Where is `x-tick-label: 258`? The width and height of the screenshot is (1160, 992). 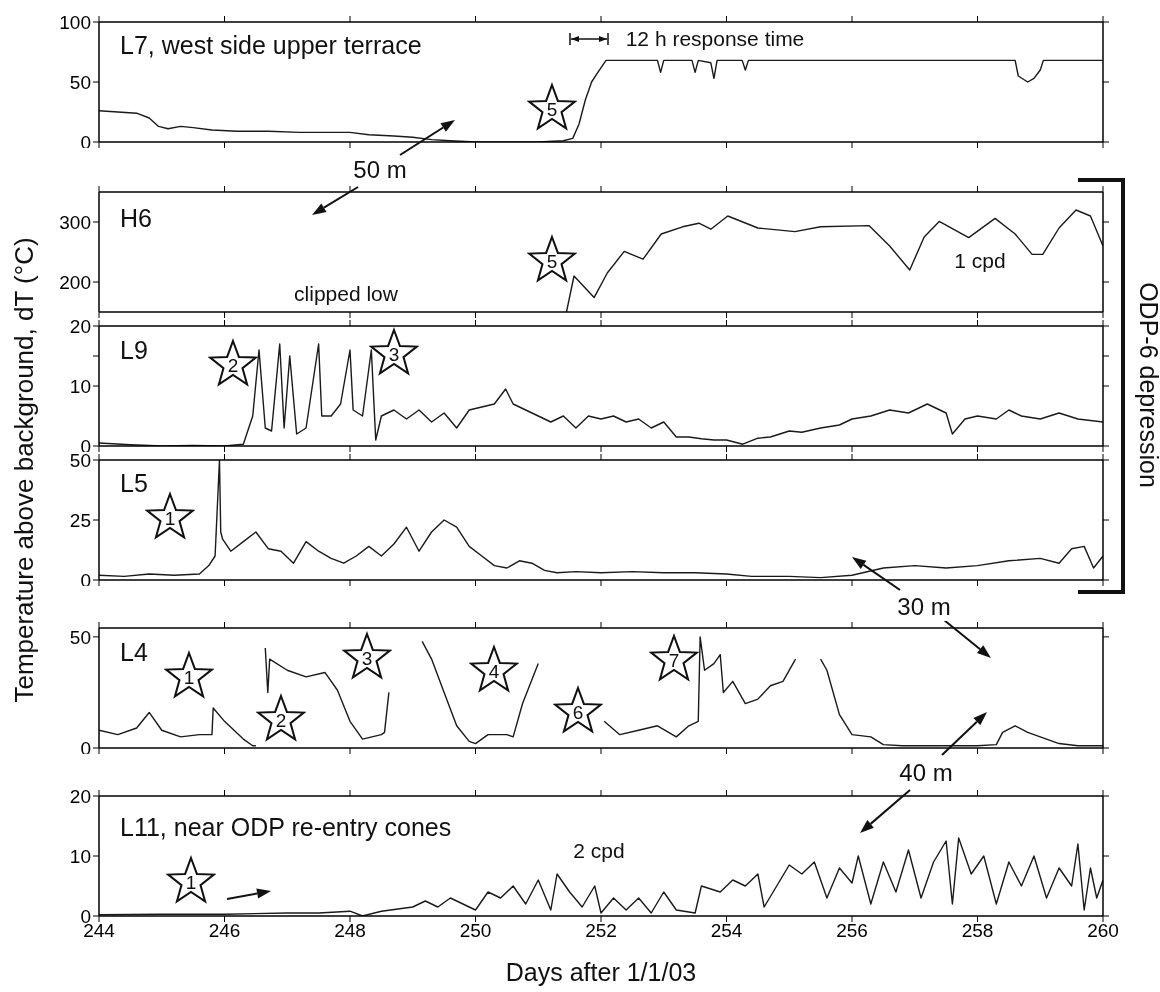
x-tick-label: 258 is located at coordinates (977, 931).